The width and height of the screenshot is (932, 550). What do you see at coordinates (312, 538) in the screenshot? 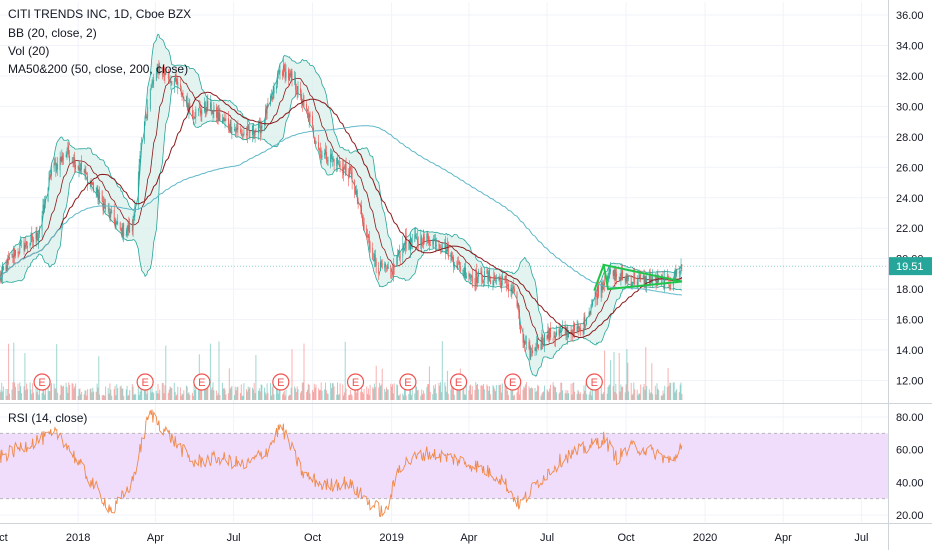
I see `time-tick-label: Oct` at bounding box center [312, 538].